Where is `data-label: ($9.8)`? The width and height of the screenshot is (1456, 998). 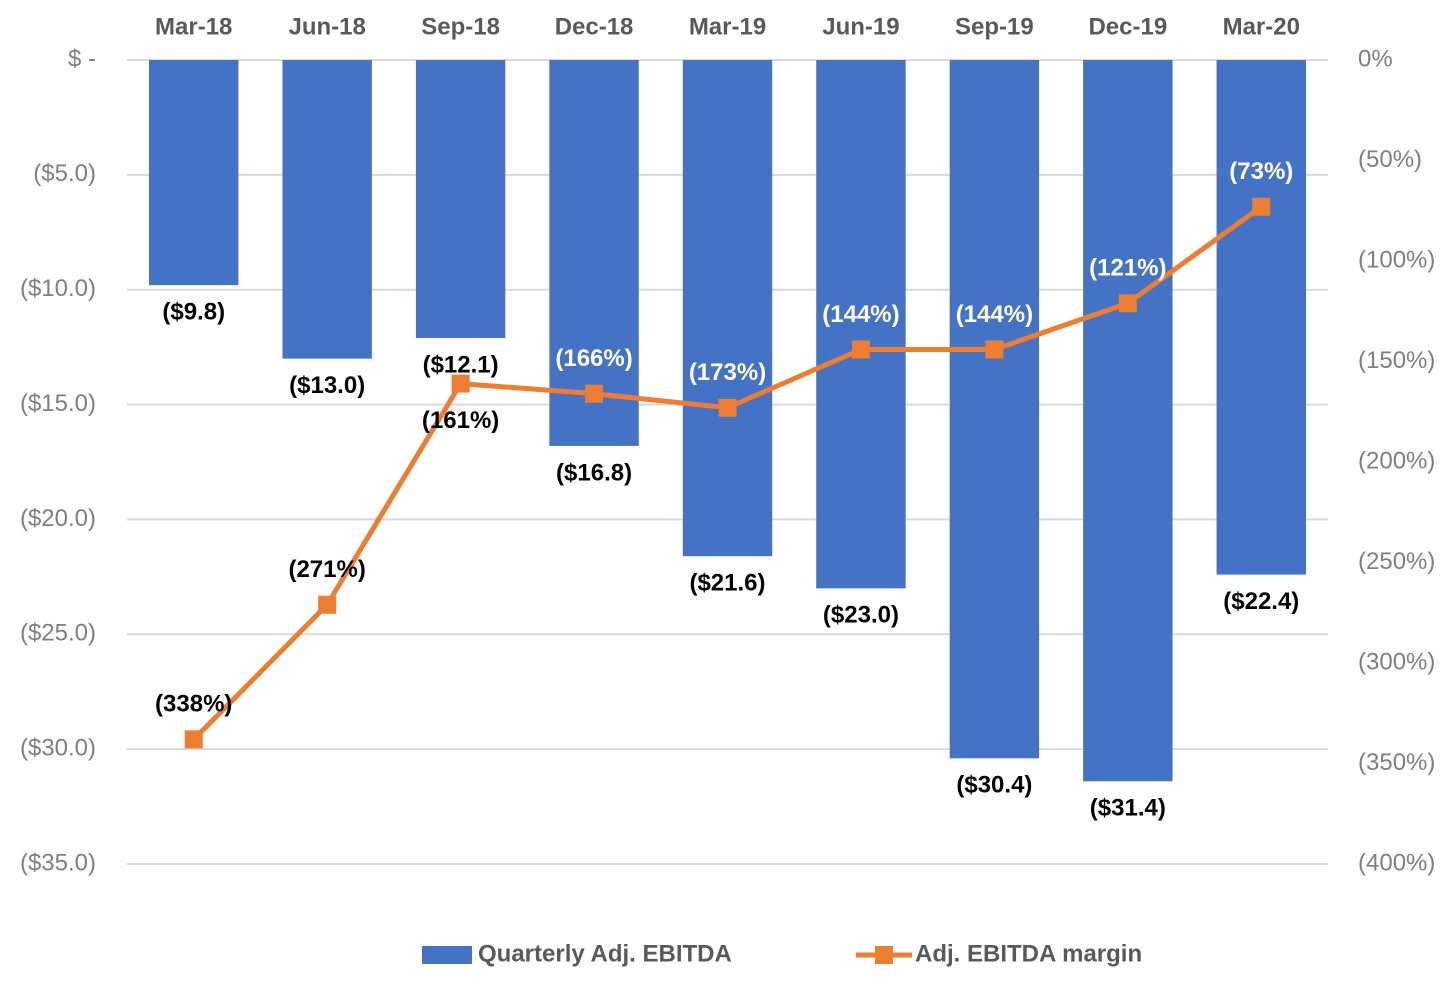
data-label: ($9.8) is located at coordinates (193, 311).